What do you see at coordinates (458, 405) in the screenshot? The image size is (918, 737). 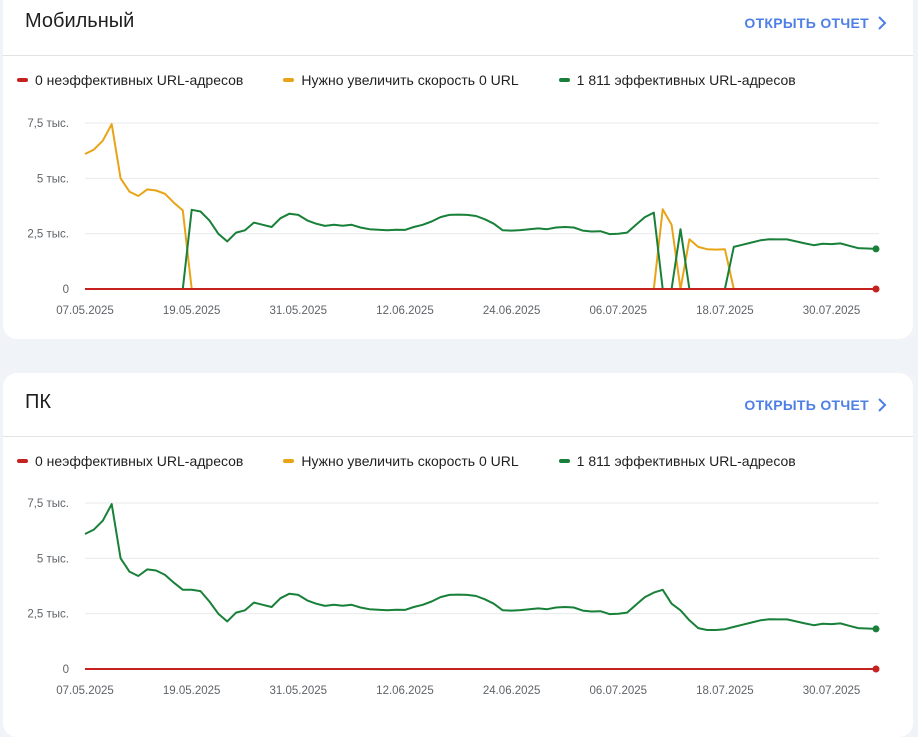 I see `card-header: ПК ОТКРЫТЬ ОТЧЕТ` at bounding box center [458, 405].